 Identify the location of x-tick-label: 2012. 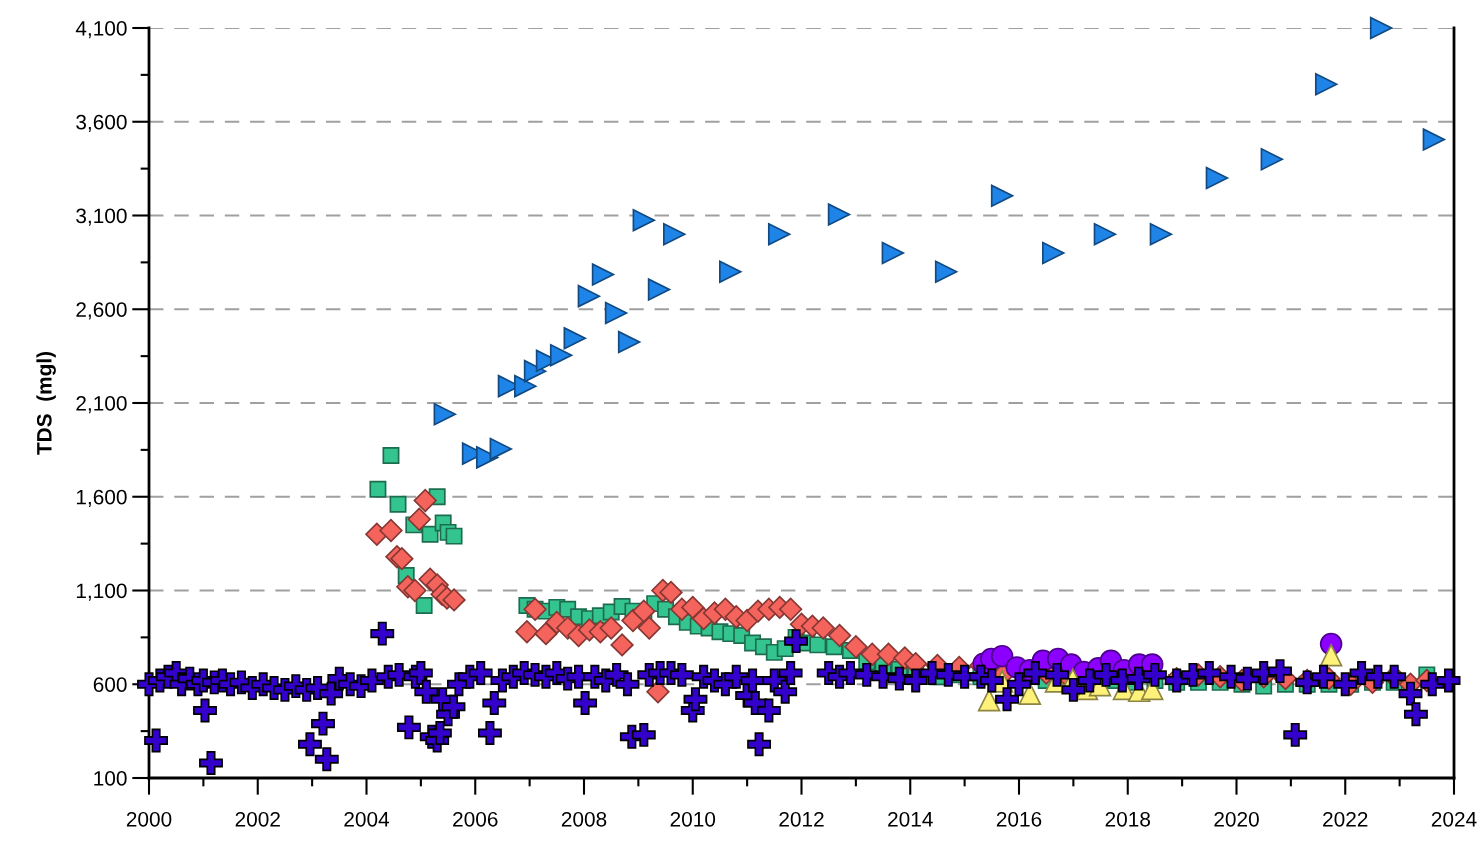
(801, 819).